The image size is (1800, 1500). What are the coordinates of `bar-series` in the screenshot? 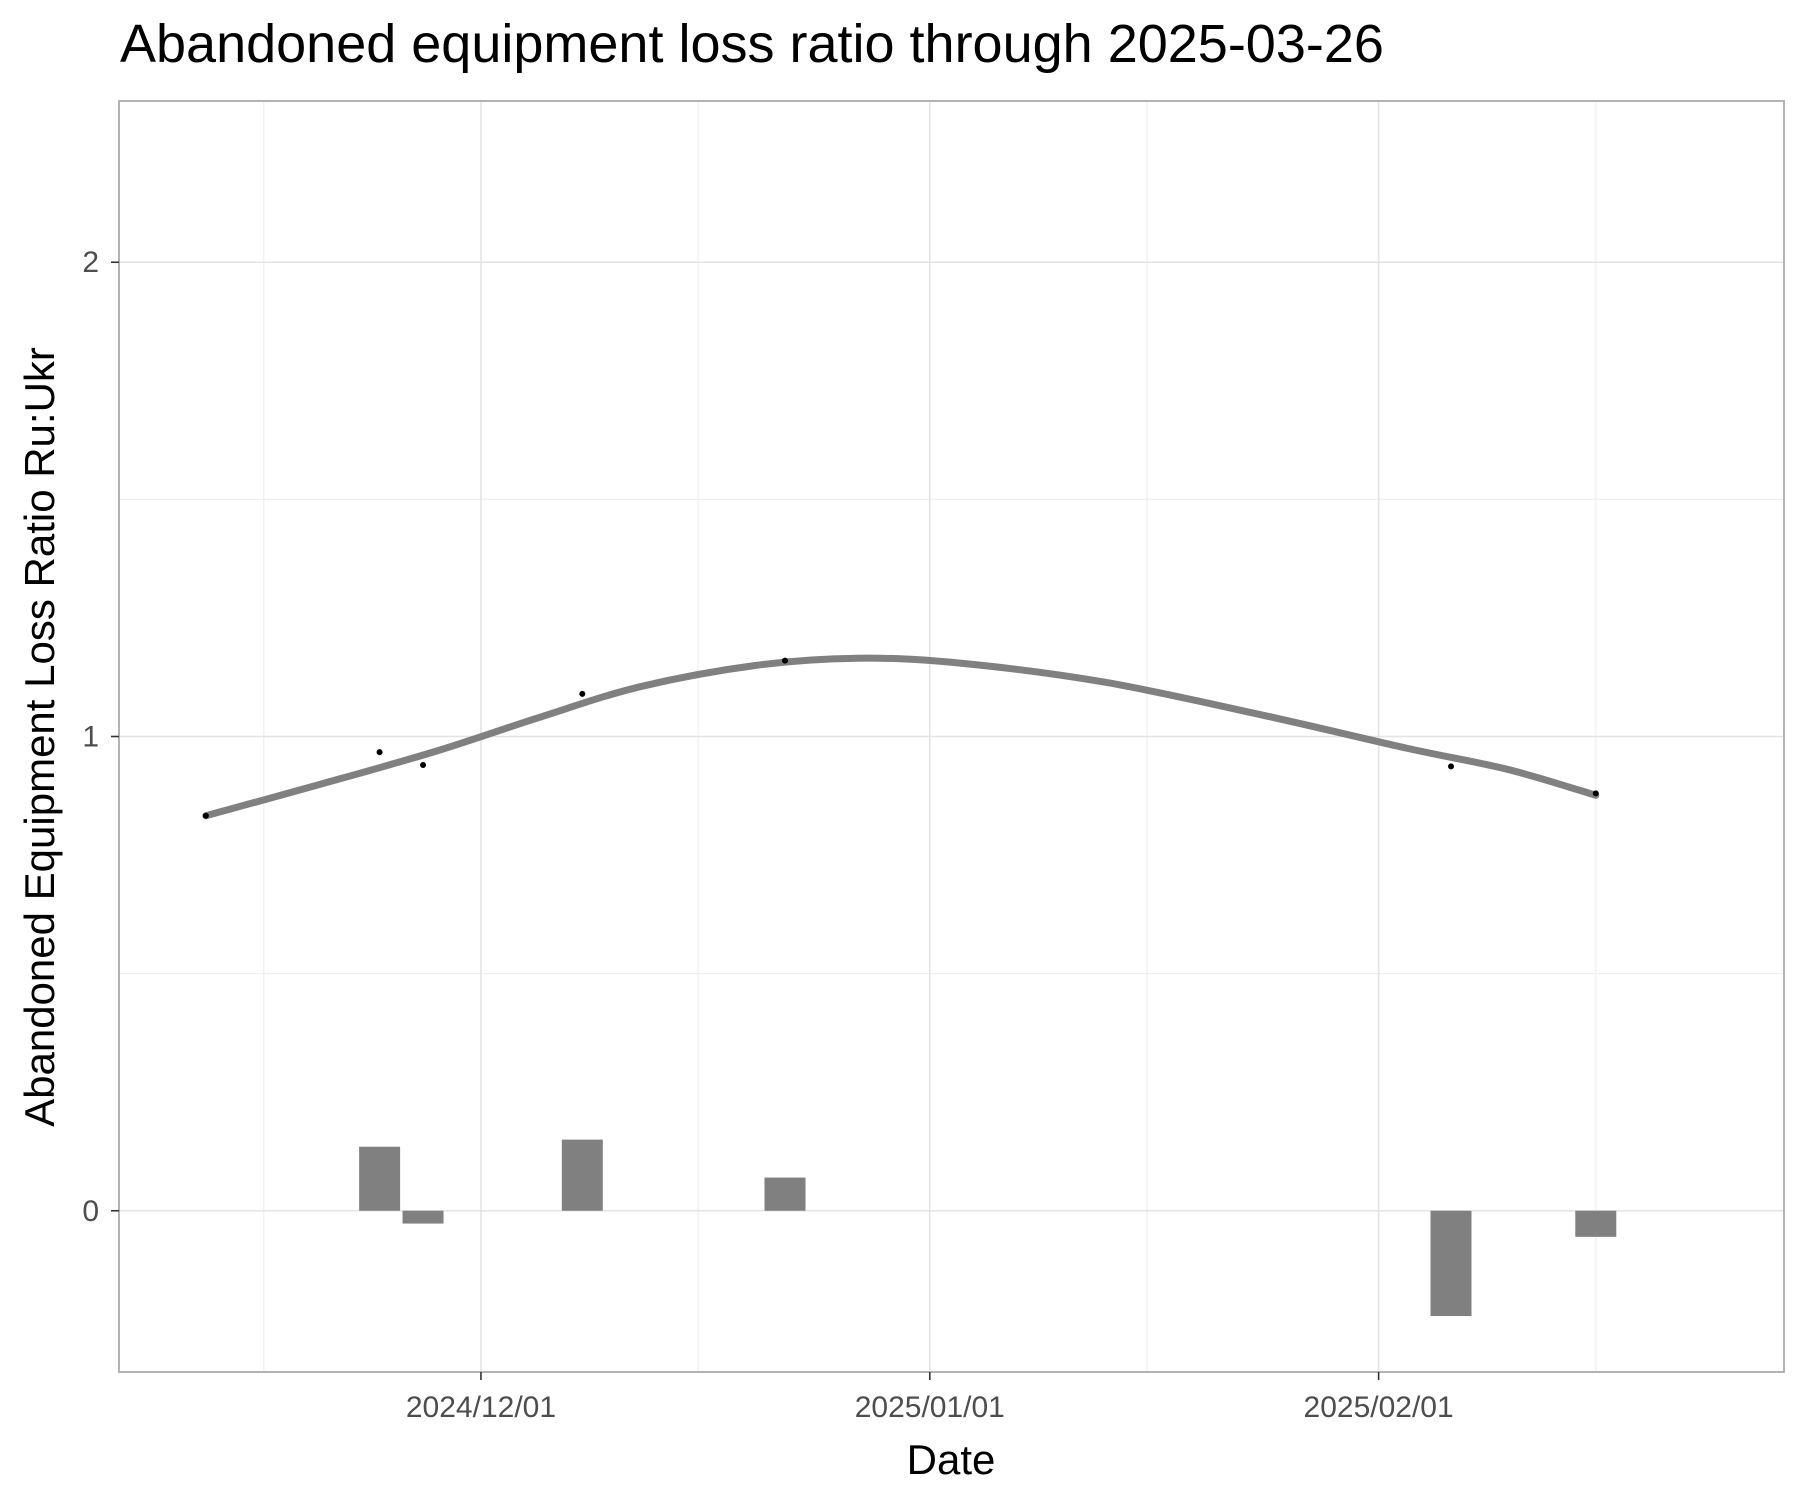 It's located at (988, 1228).